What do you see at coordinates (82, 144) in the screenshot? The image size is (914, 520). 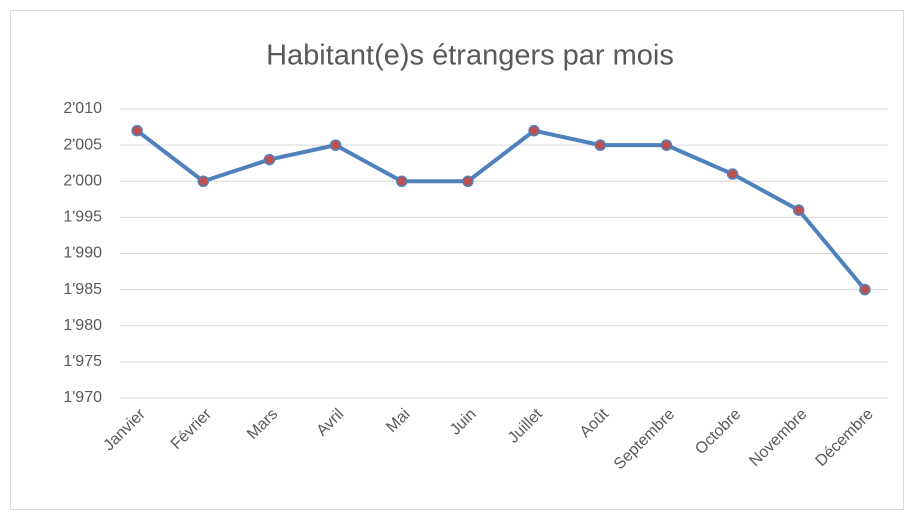 I see `y-tick-label: 2'005` at bounding box center [82, 144].